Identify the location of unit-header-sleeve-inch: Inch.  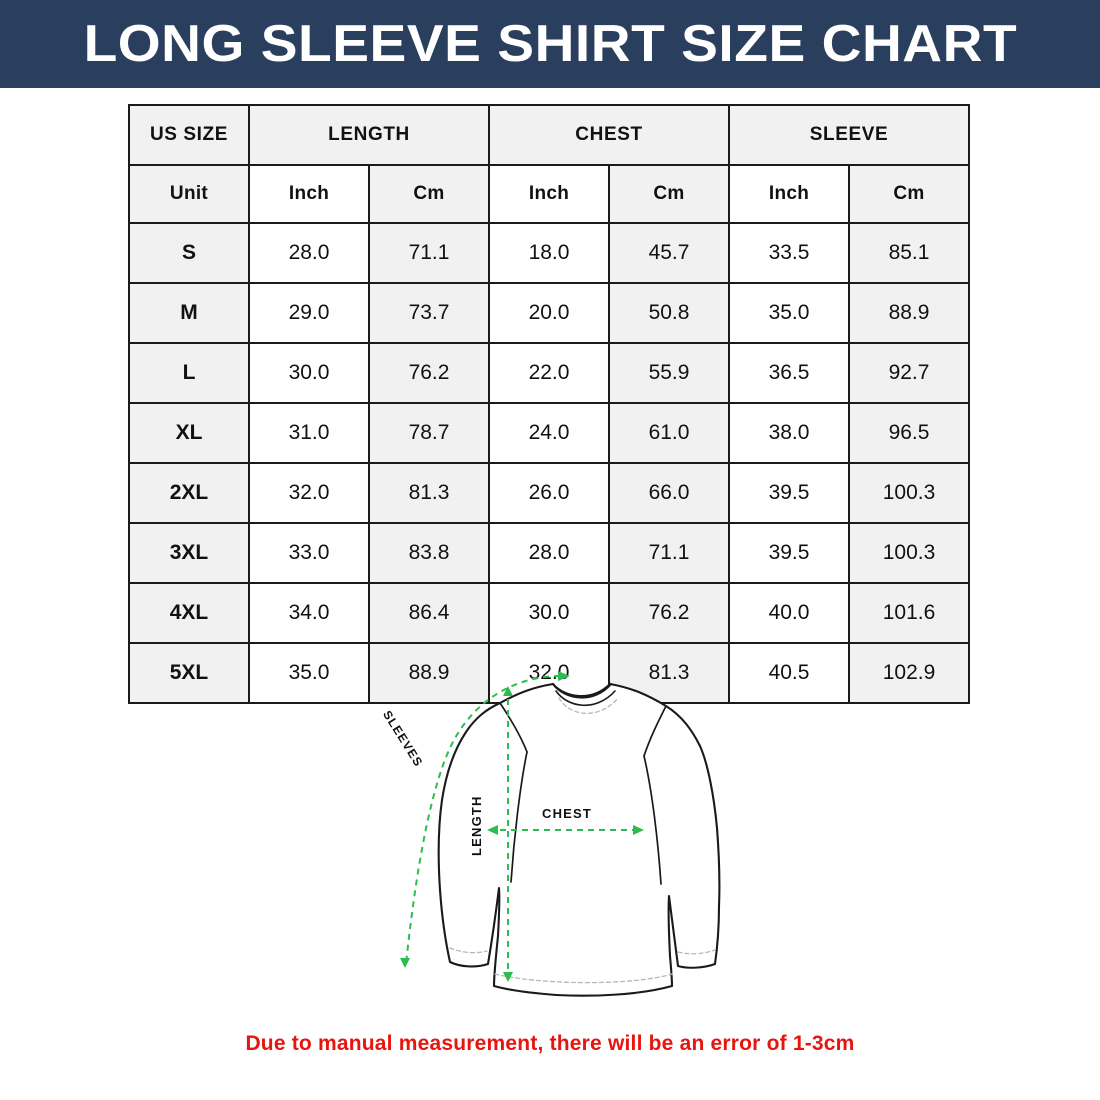
(789, 194).